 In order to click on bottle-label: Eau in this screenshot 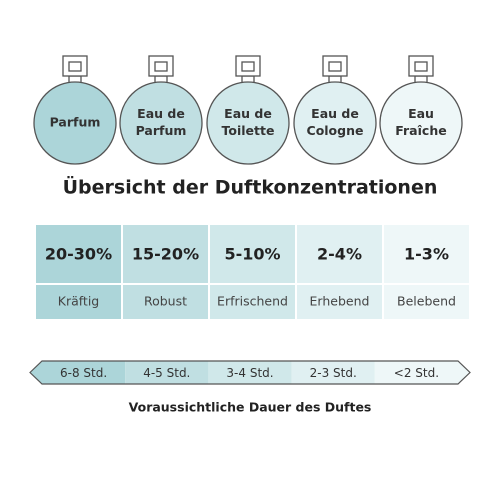, I will do `click(421, 113)`.